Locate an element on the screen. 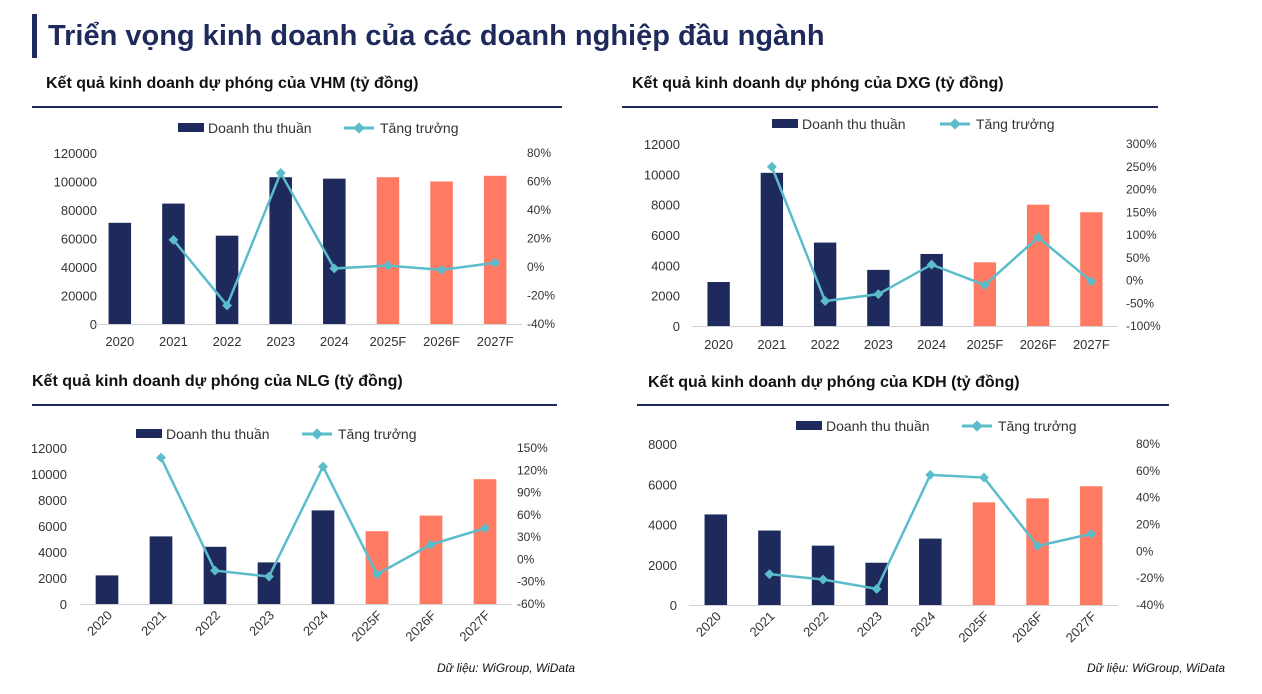  legend-label-growth-vhm: Tăng trưởng is located at coordinates (419, 128).